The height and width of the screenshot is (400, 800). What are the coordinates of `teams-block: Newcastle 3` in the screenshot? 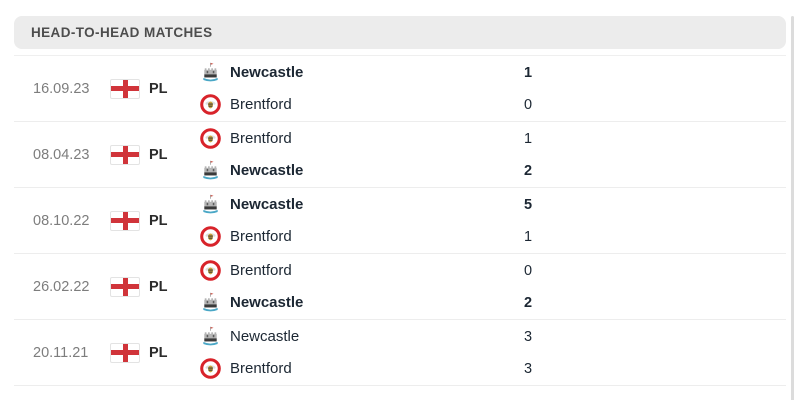 It's located at (493, 353).